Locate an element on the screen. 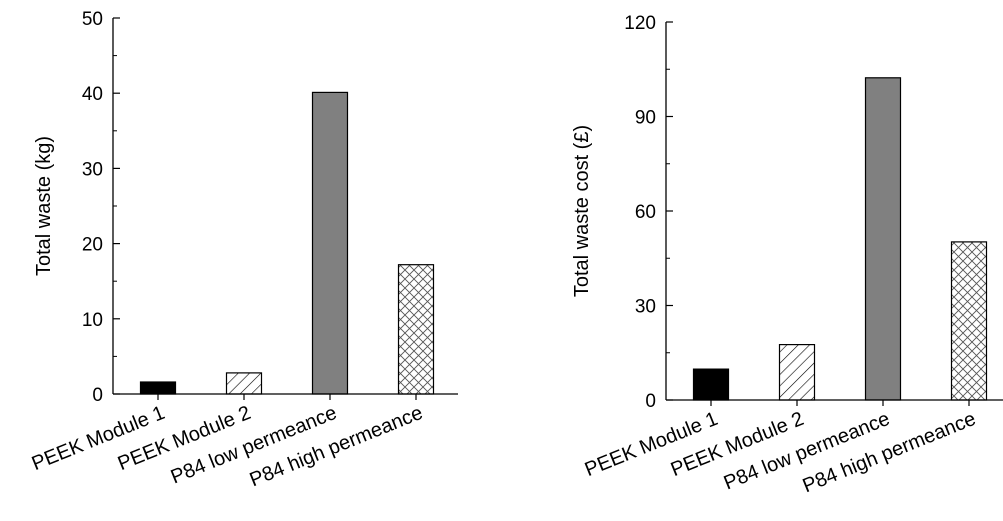 This screenshot has height=521, width=1003. y-tick-label: 50 is located at coordinates (92, 19).